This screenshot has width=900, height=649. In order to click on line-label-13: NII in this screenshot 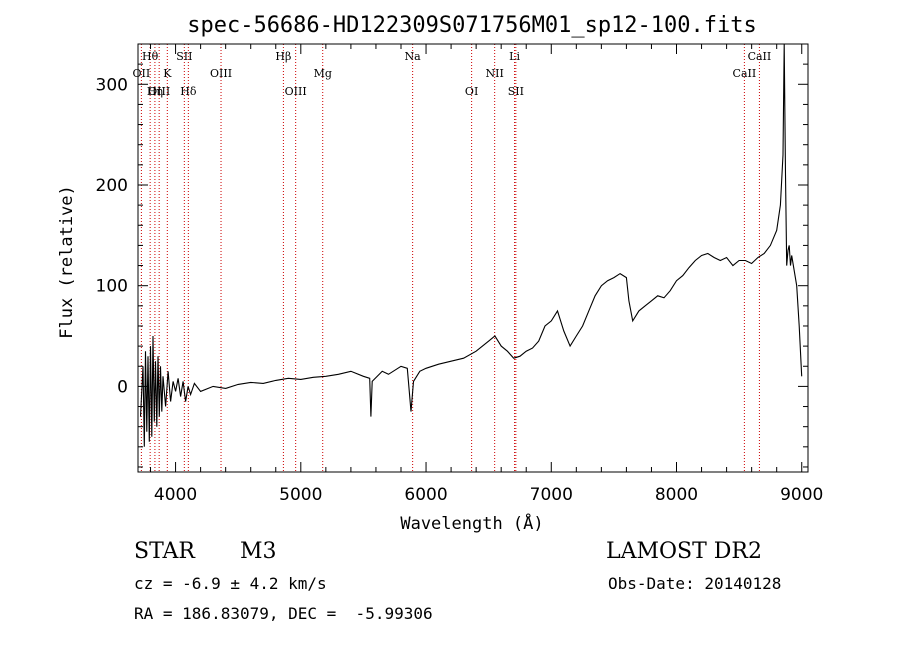, I will do `click(495, 73)`.